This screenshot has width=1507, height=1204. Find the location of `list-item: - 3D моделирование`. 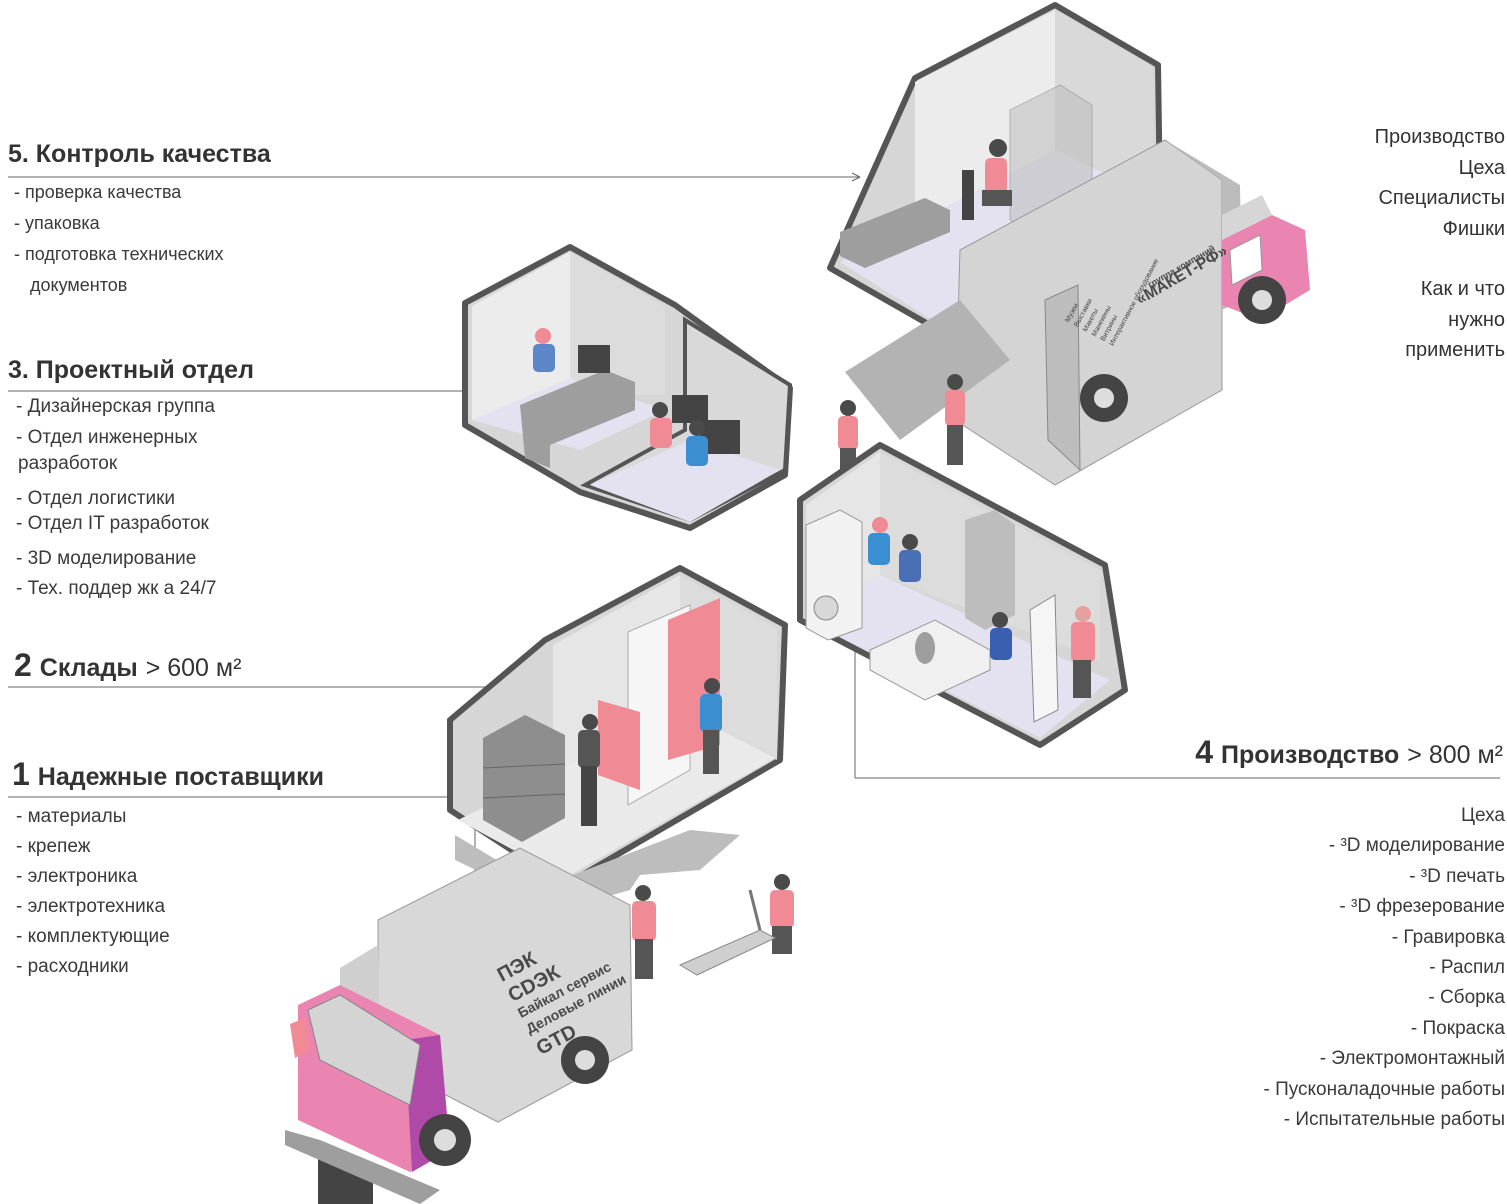

list-item: - 3D моделирование is located at coordinates (106, 558).